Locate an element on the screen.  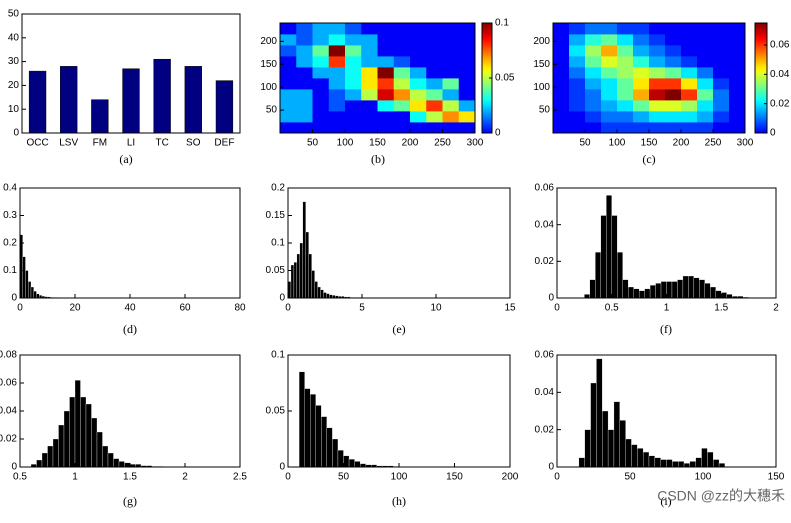
y-tick-label: 0.04 is located at coordinates (545, 224).